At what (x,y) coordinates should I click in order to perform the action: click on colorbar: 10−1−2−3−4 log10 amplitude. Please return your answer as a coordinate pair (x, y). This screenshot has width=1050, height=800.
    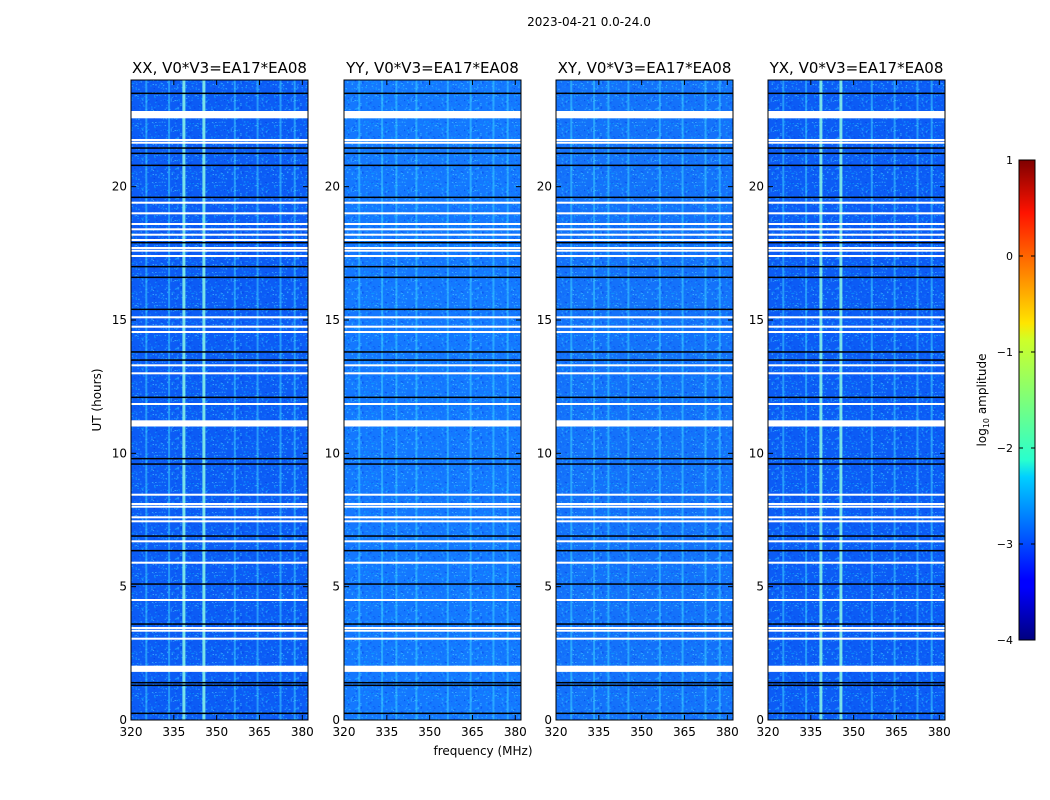
    Looking at the image, I should click on (1005, 400).